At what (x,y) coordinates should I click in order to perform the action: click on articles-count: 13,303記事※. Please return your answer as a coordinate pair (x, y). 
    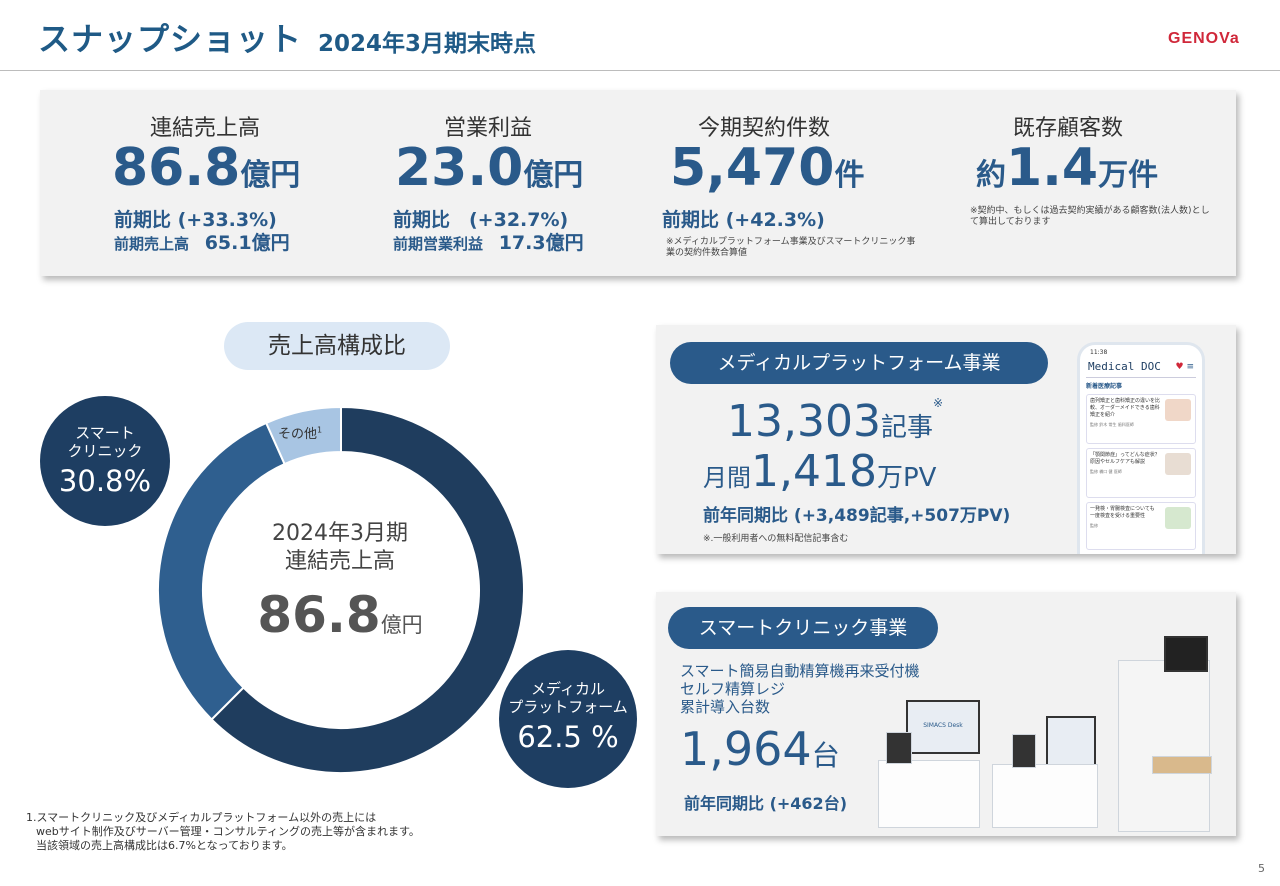
    Looking at the image, I should click on (835, 421).